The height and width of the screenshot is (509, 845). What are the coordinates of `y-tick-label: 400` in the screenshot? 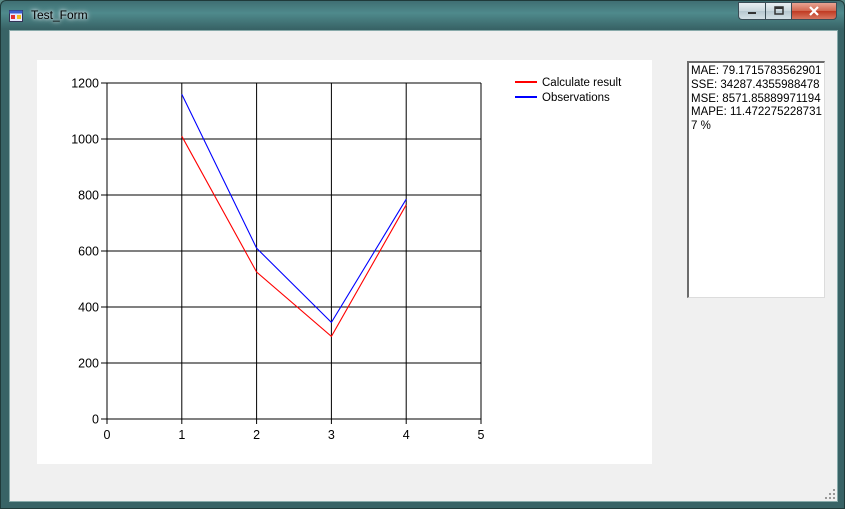 It's located at (88, 308).